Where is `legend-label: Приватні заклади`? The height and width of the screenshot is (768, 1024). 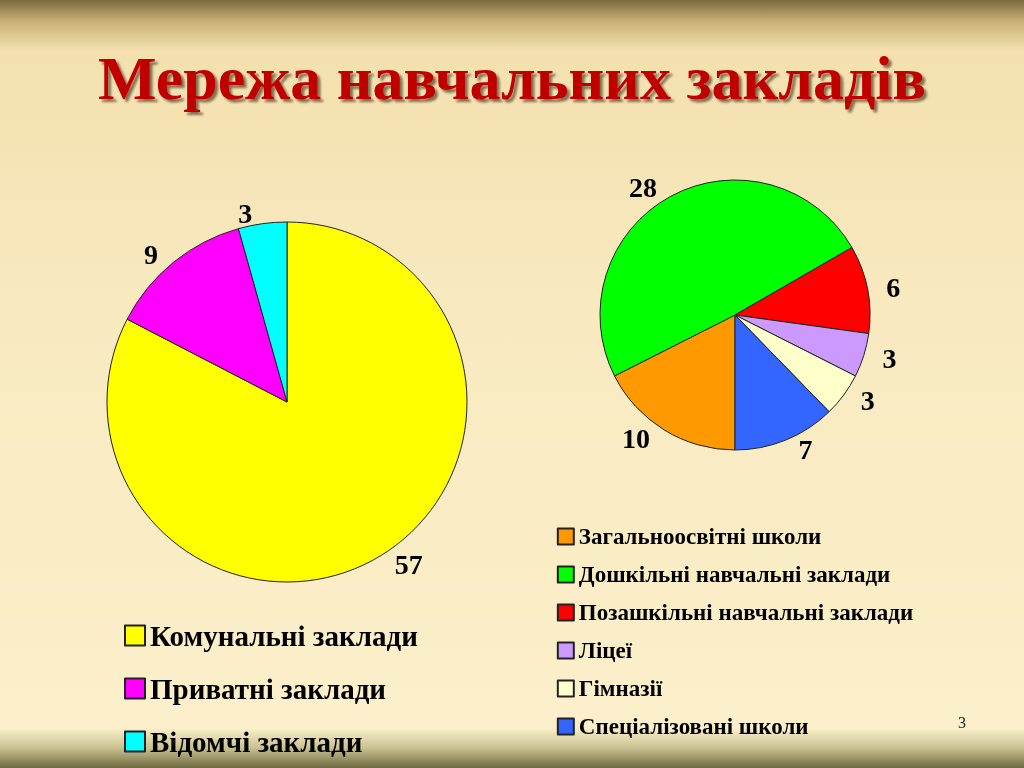 legend-label: Приватні заклади is located at coordinates (268, 688).